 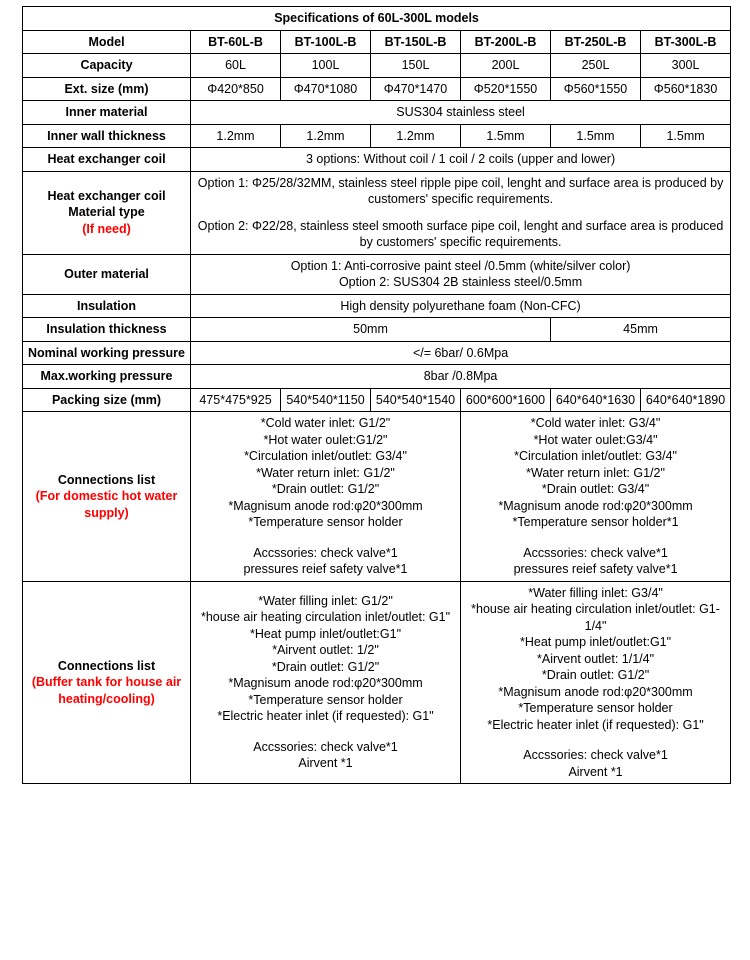 I want to click on table-row-capacity: Capacity 60L 100L 150L 200L 250L 300L, so click(x=377, y=65).